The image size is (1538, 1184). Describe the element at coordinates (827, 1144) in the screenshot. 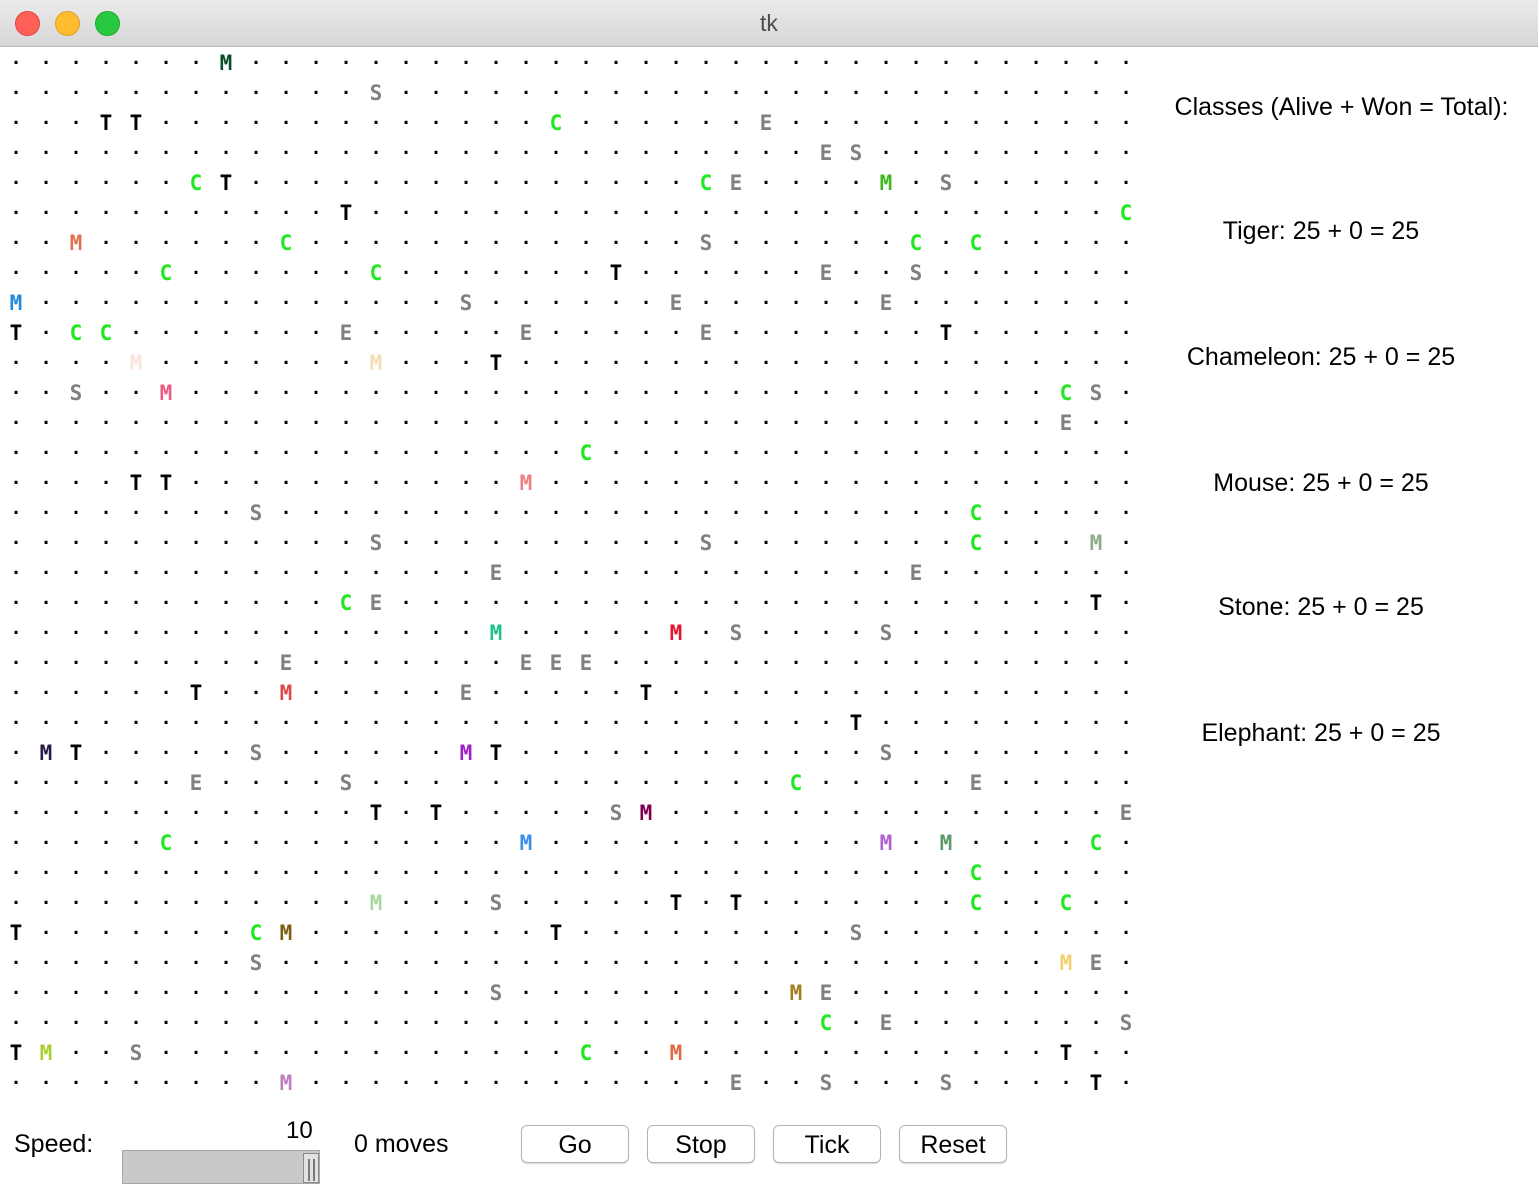

I see `tick-button: Tick` at that location.